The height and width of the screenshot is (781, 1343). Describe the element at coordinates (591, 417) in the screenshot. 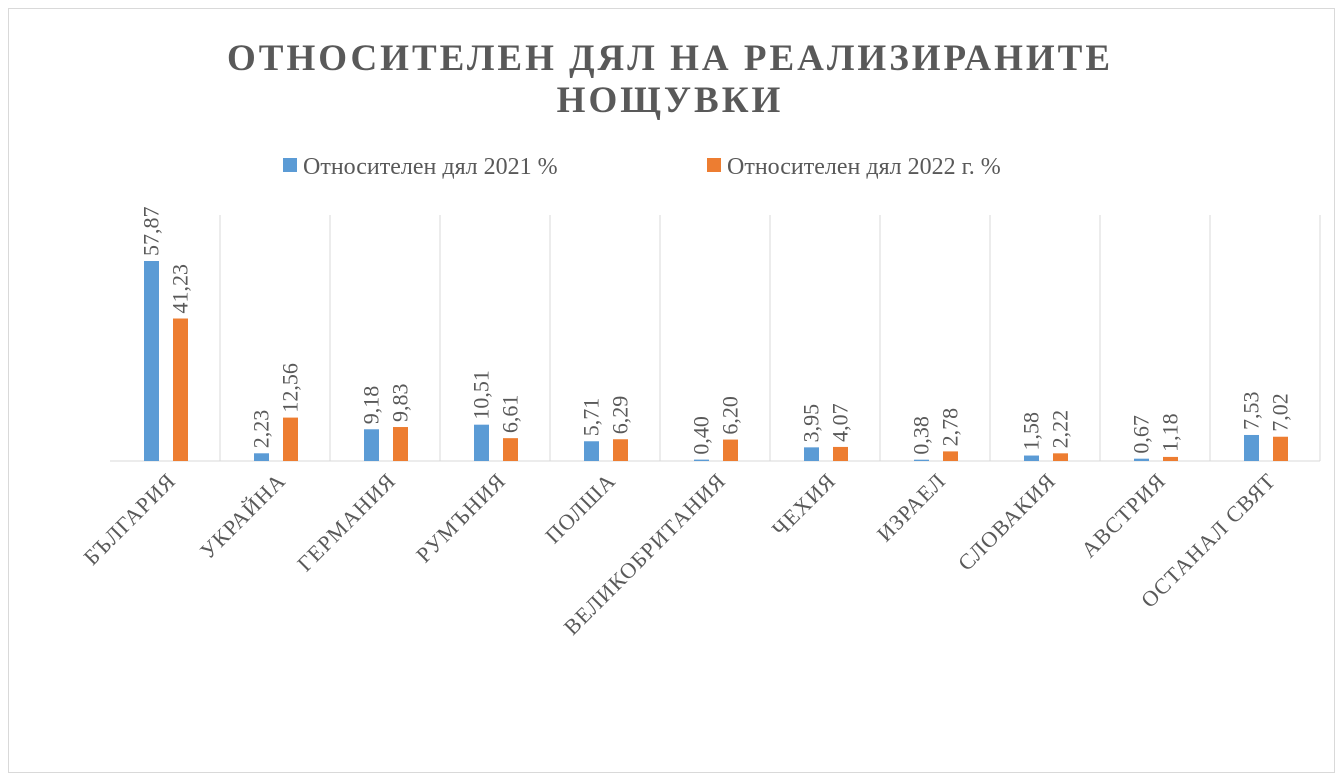

I see `value-label: 5,71` at that location.